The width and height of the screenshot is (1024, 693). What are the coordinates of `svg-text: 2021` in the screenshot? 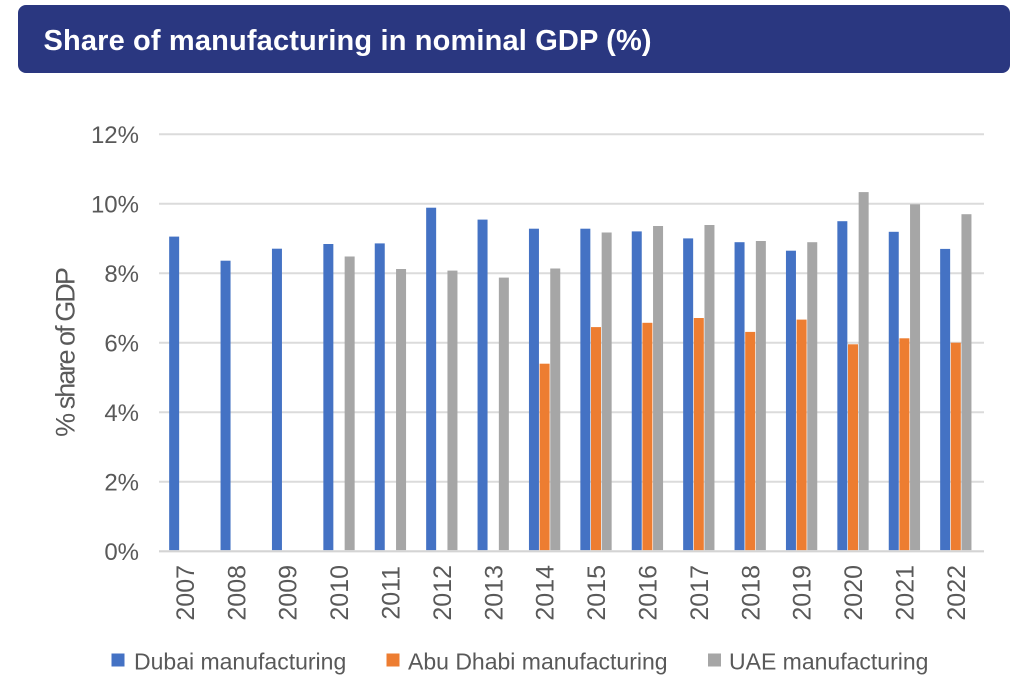 It's located at (906, 593).